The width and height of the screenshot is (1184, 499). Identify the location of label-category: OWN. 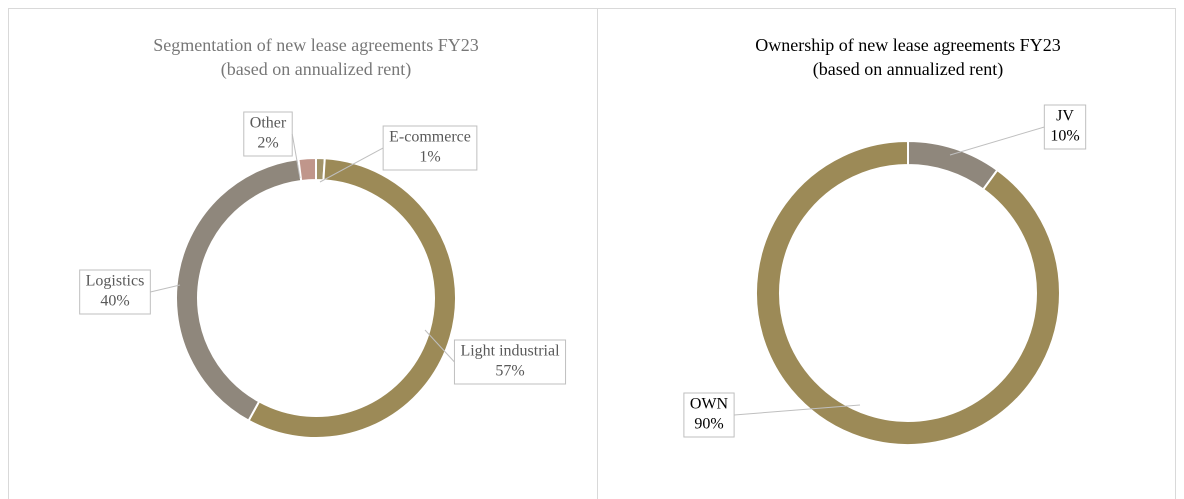
(709, 404).